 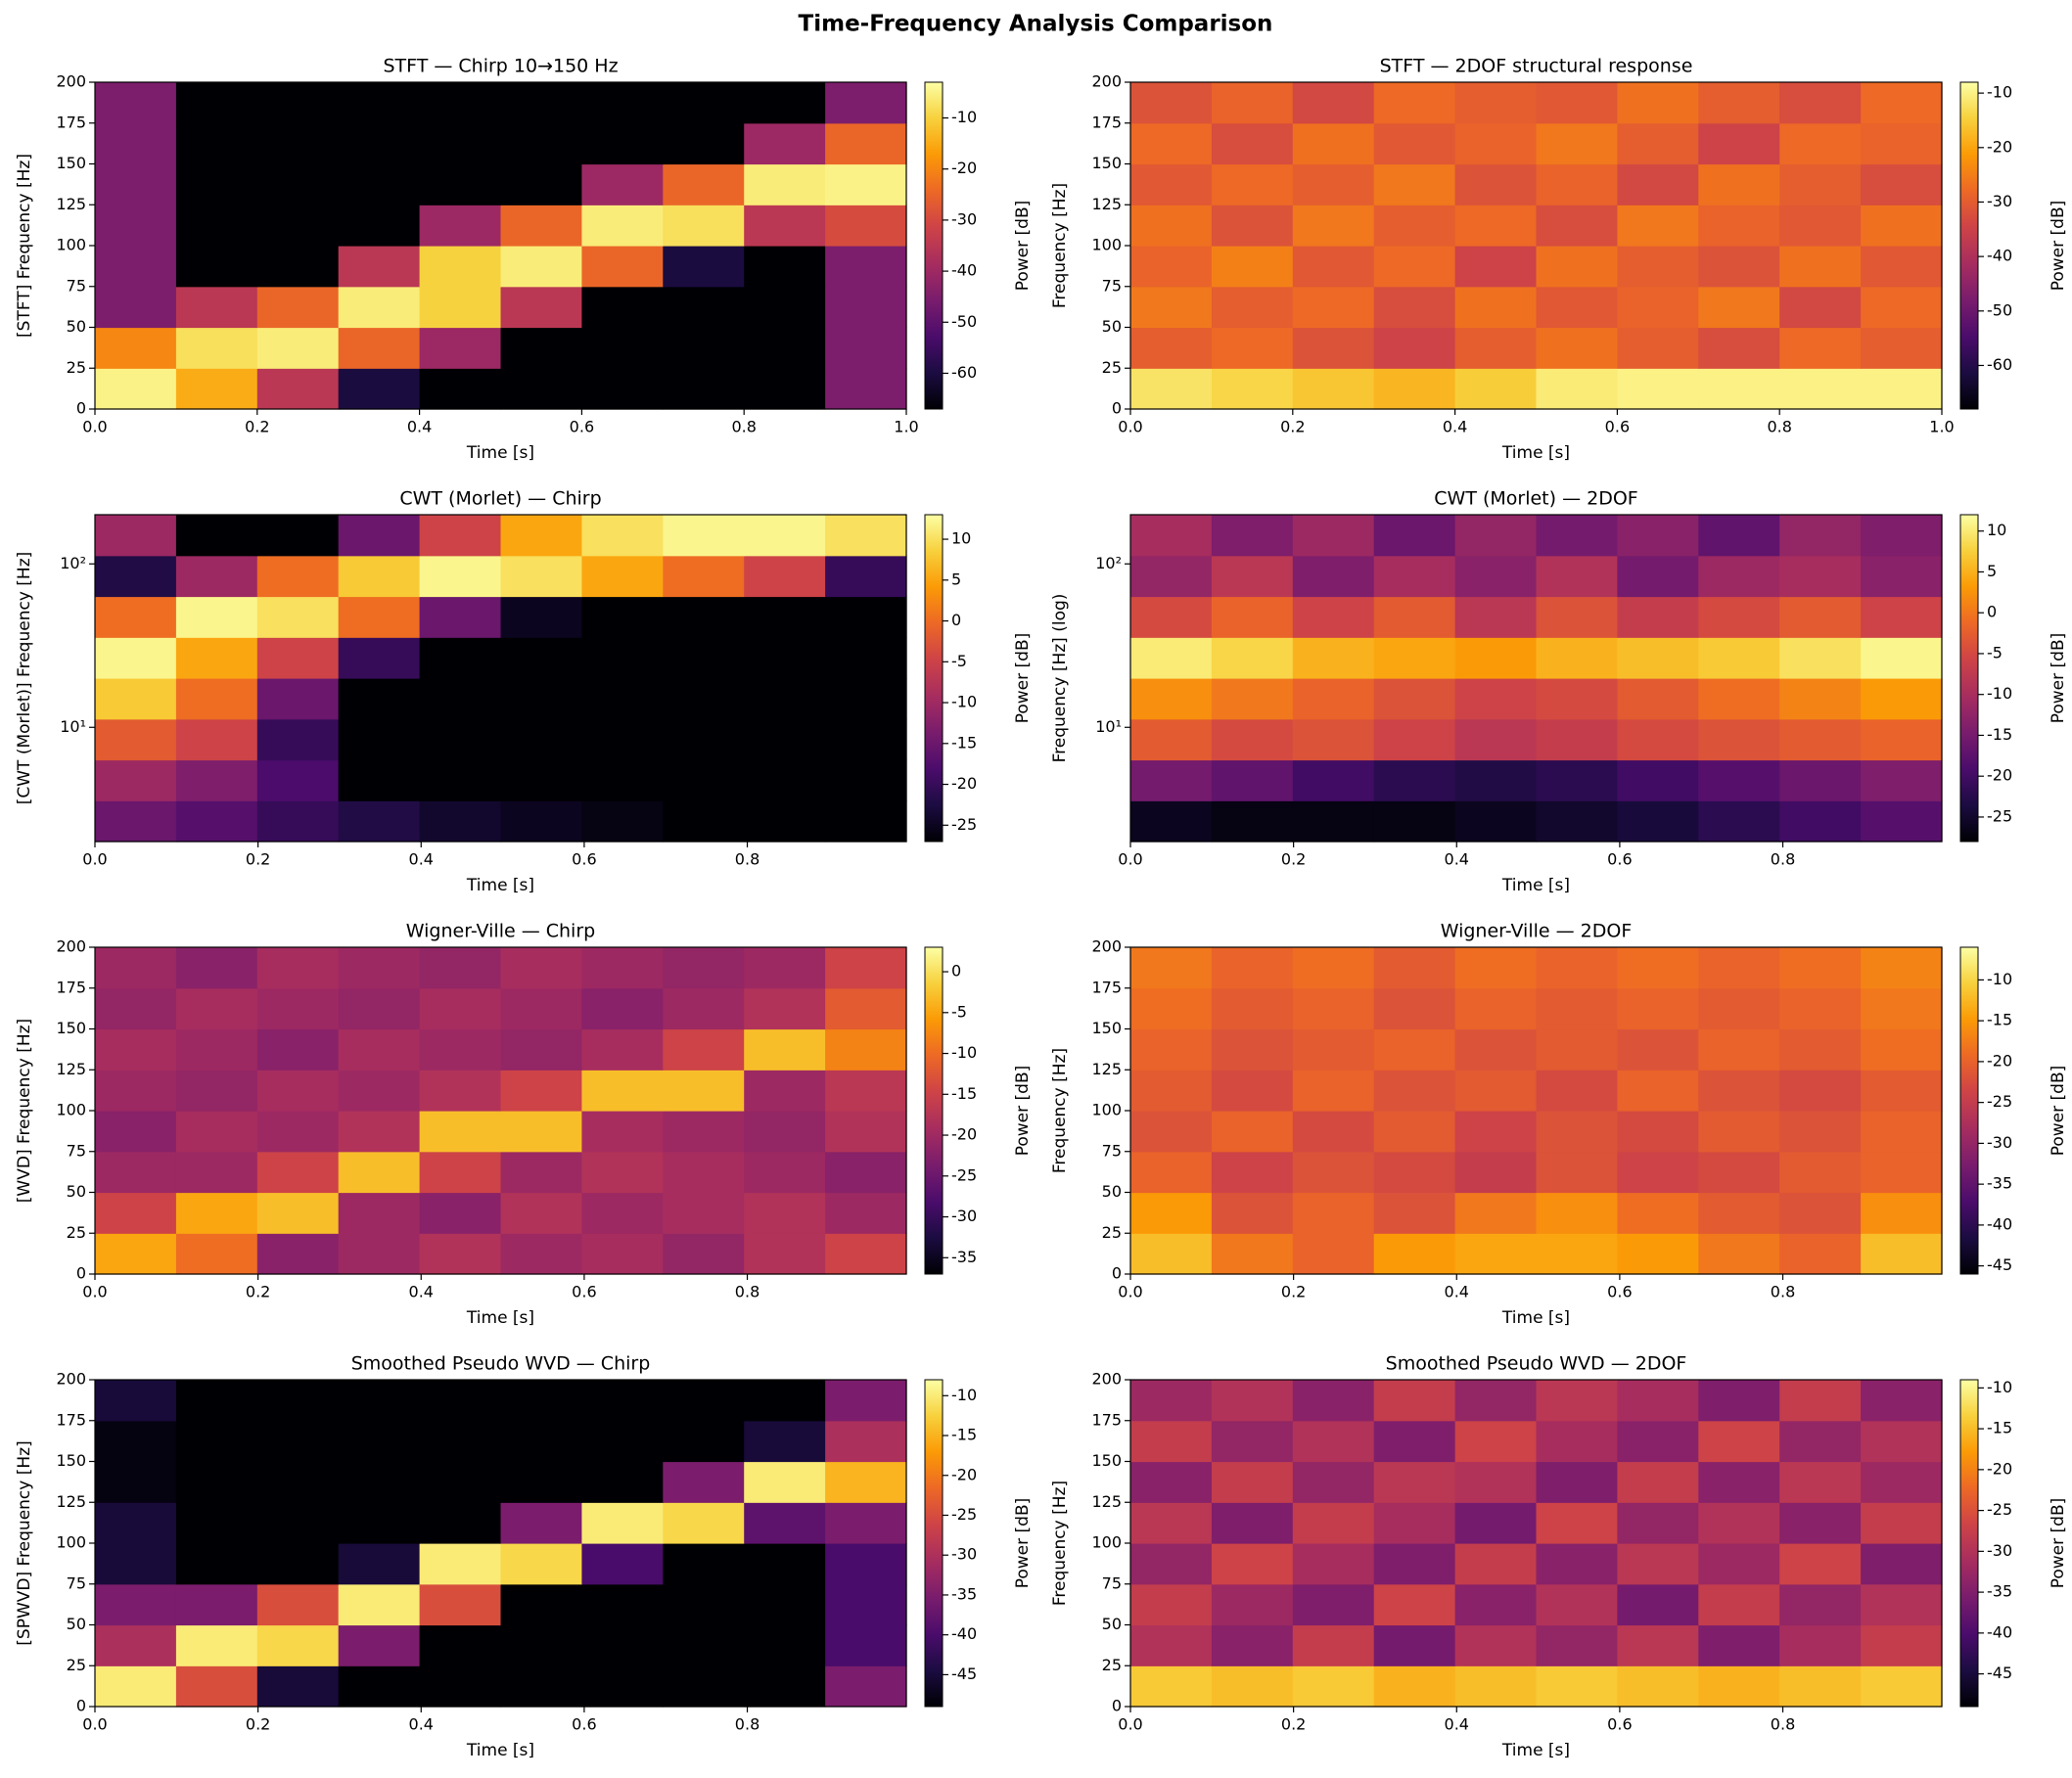 I want to click on y-tick-label: 100, so click(x=71, y=1110).